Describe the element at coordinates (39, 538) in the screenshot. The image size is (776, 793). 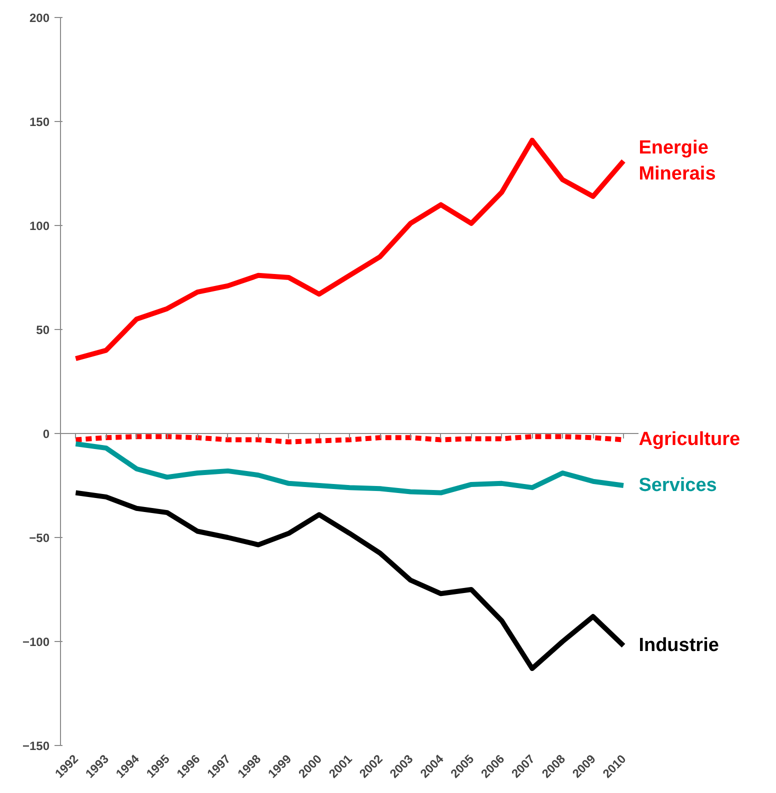
I see `y-tick-label: −50` at that location.